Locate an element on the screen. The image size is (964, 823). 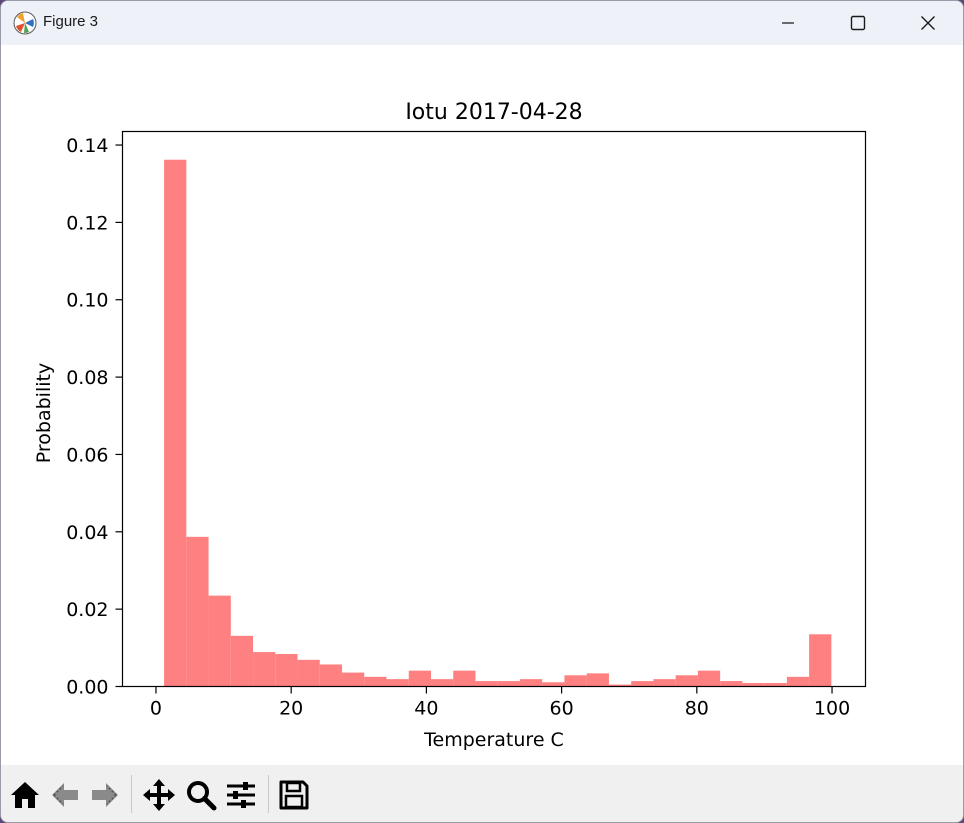
y-tick-label: 0.10 is located at coordinates (87, 301).